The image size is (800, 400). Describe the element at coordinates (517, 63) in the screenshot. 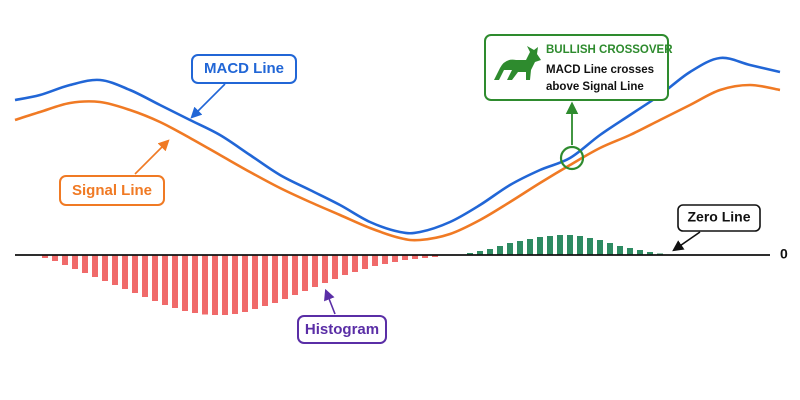

I see `bull-icon` at that location.